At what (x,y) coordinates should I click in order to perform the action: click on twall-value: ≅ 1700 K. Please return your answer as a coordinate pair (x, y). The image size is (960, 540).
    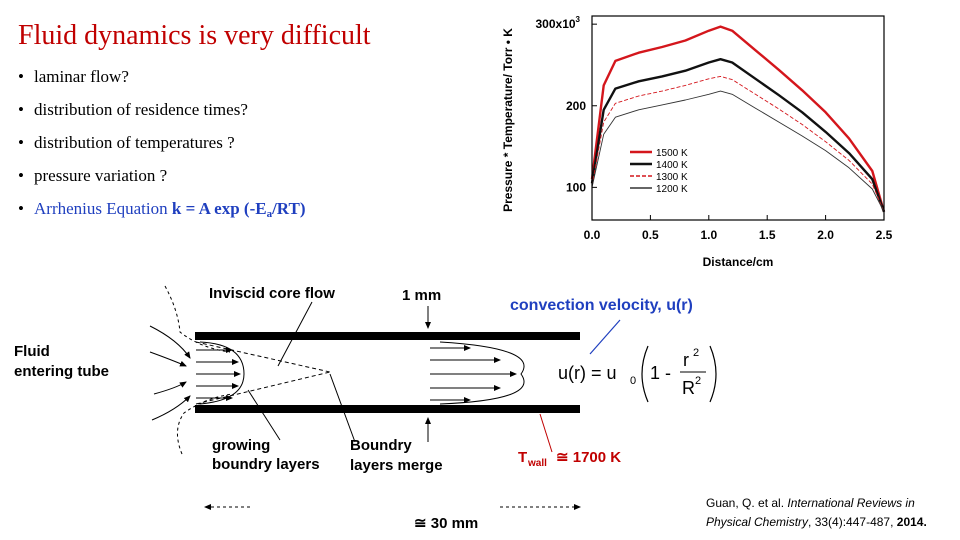
    Looking at the image, I should click on (588, 457).